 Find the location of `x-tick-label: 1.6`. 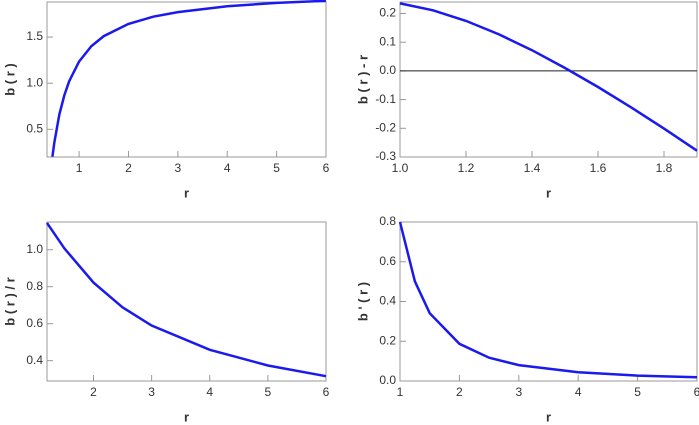

x-tick-label: 1.6 is located at coordinates (598, 168).